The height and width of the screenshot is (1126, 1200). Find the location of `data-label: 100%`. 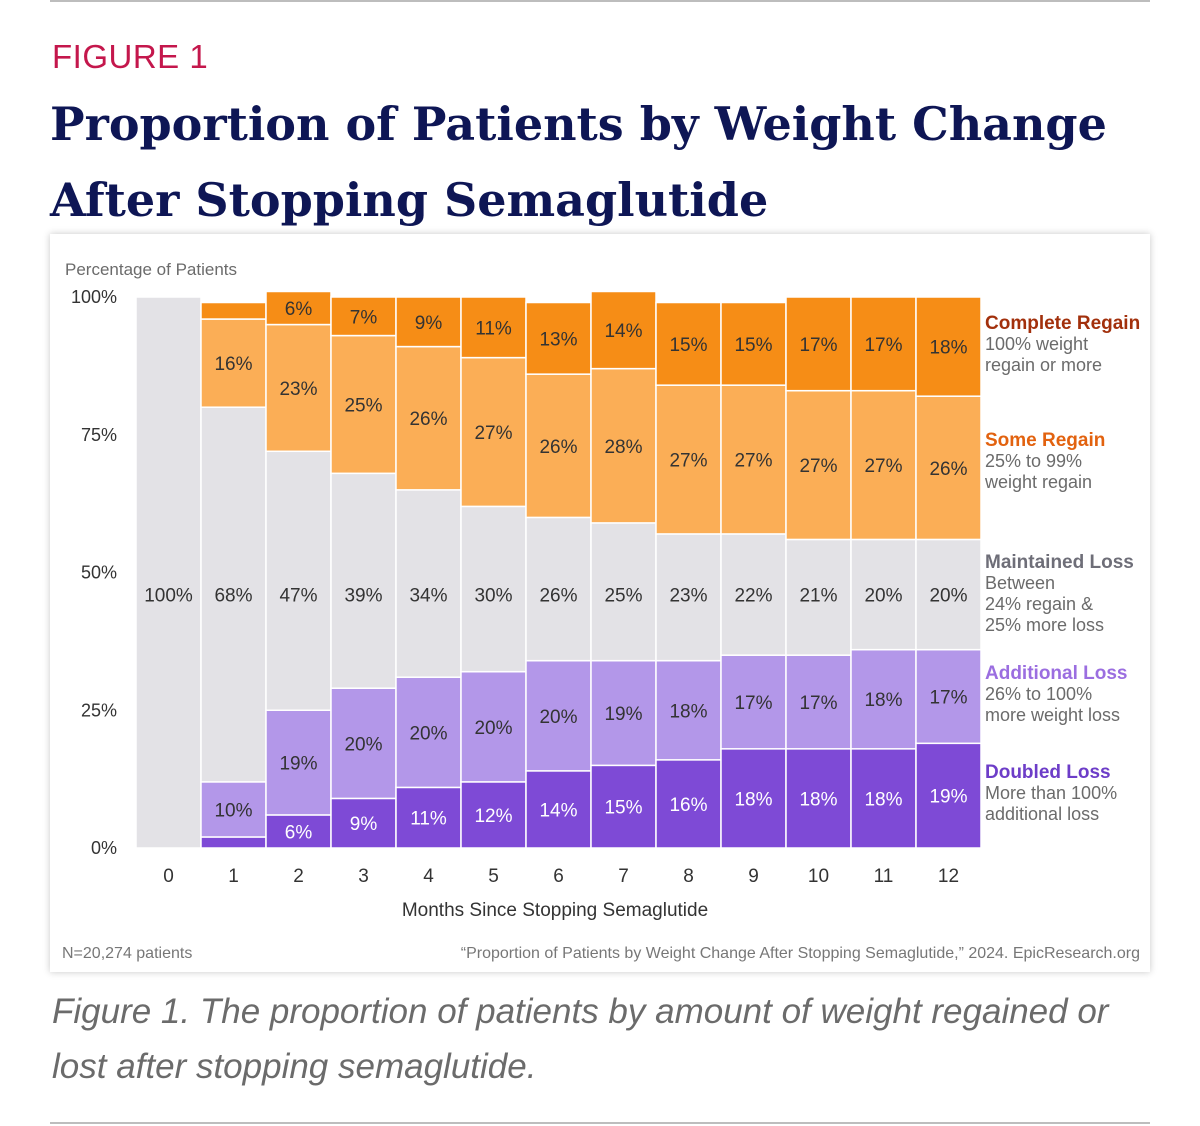

data-label: 100% is located at coordinates (168, 596).